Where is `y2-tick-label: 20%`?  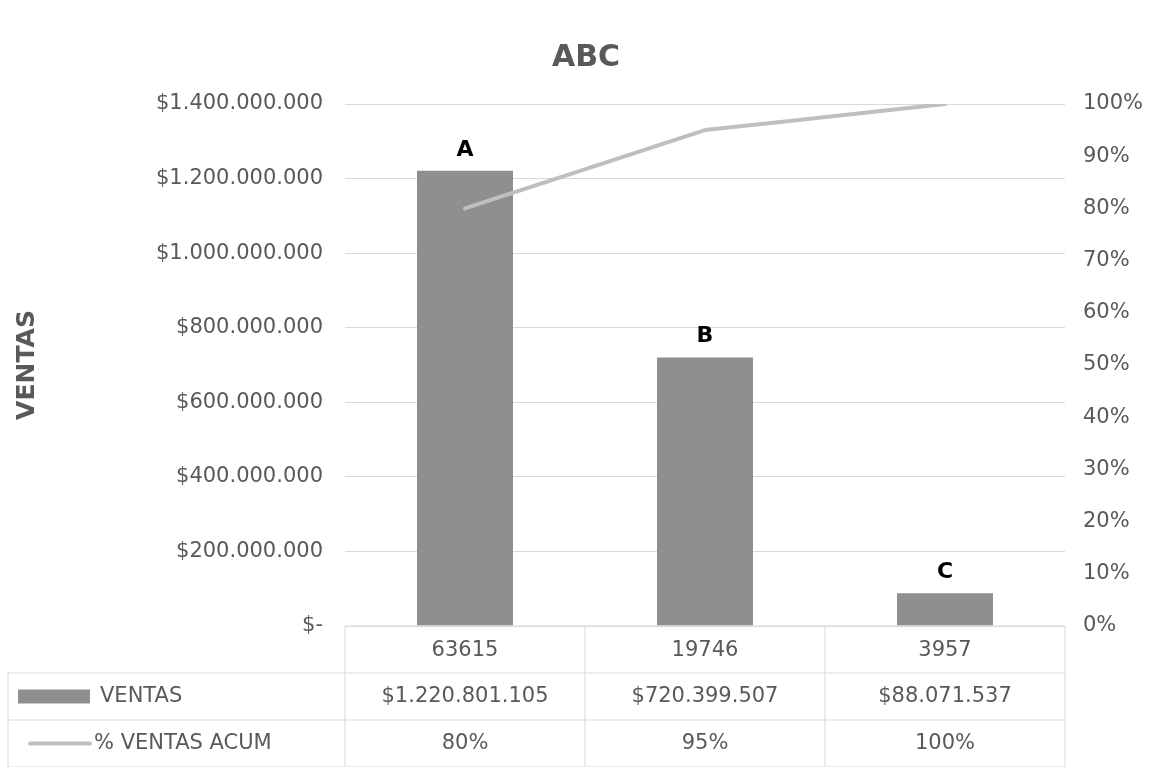 y2-tick-label: 20% is located at coordinates (1106, 520).